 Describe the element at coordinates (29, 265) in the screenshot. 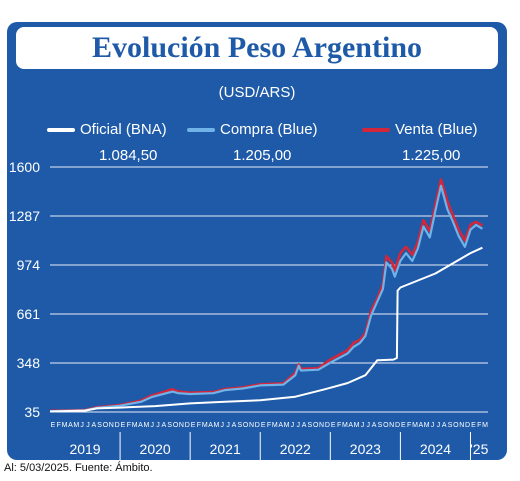

I see `y-tick-label: 974` at that location.